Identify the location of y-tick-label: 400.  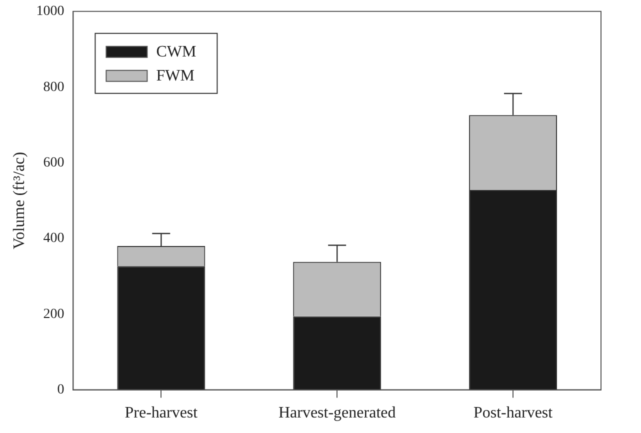
(53, 238).